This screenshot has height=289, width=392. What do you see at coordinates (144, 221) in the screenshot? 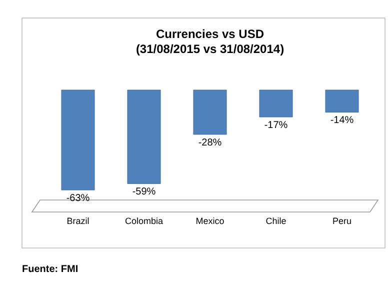
I see `x-tick-label: Colombia` at bounding box center [144, 221].